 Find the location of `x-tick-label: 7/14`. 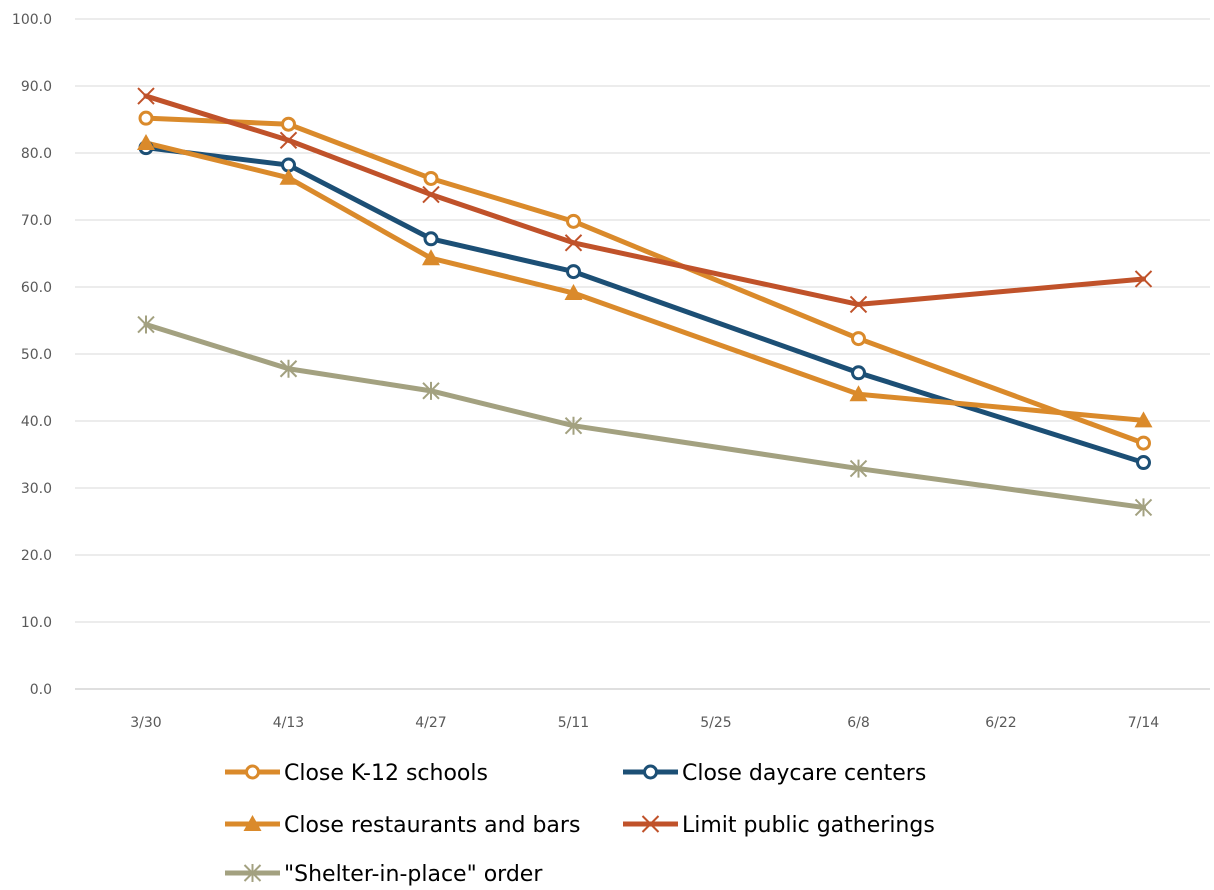

x-tick-label: 7/14 is located at coordinates (1144, 723).